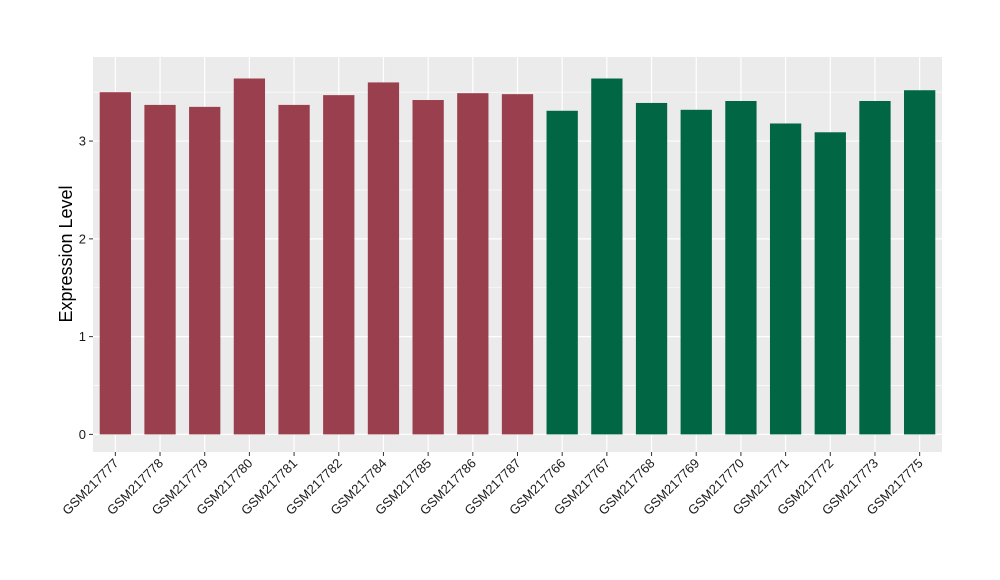 The image size is (1000, 580). Describe the element at coordinates (82, 434) in the screenshot. I see `y-tick-label: 0` at that location.